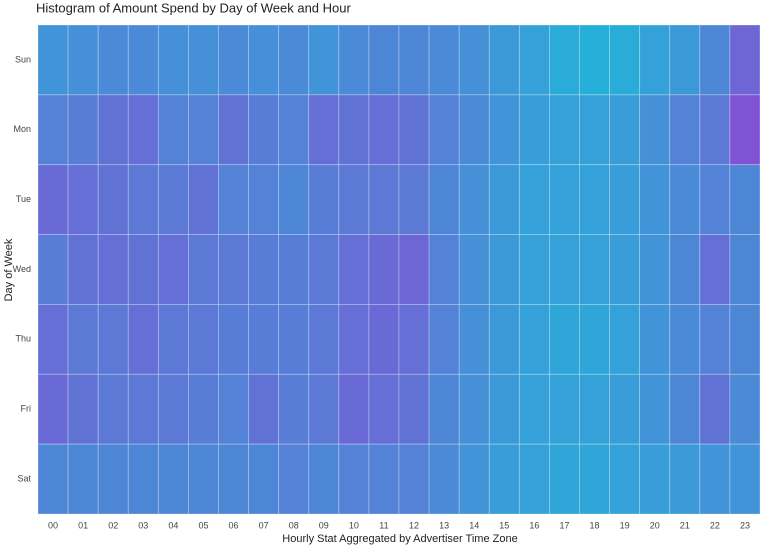 The image size is (768, 548). Describe the element at coordinates (53, 525) in the screenshot. I see `x-tick-label: 00` at that location.